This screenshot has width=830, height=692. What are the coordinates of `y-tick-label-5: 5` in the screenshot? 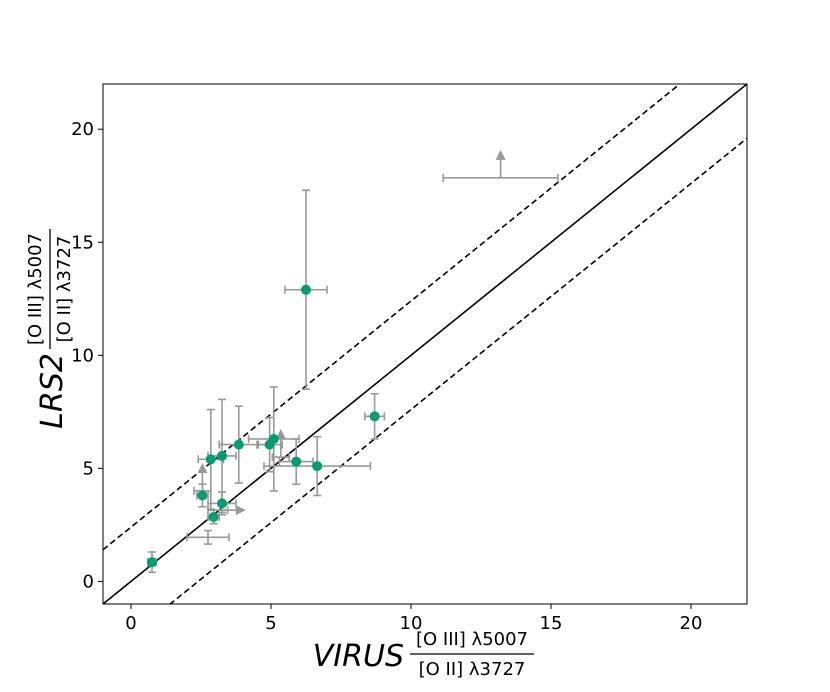 It's located at (88, 468).